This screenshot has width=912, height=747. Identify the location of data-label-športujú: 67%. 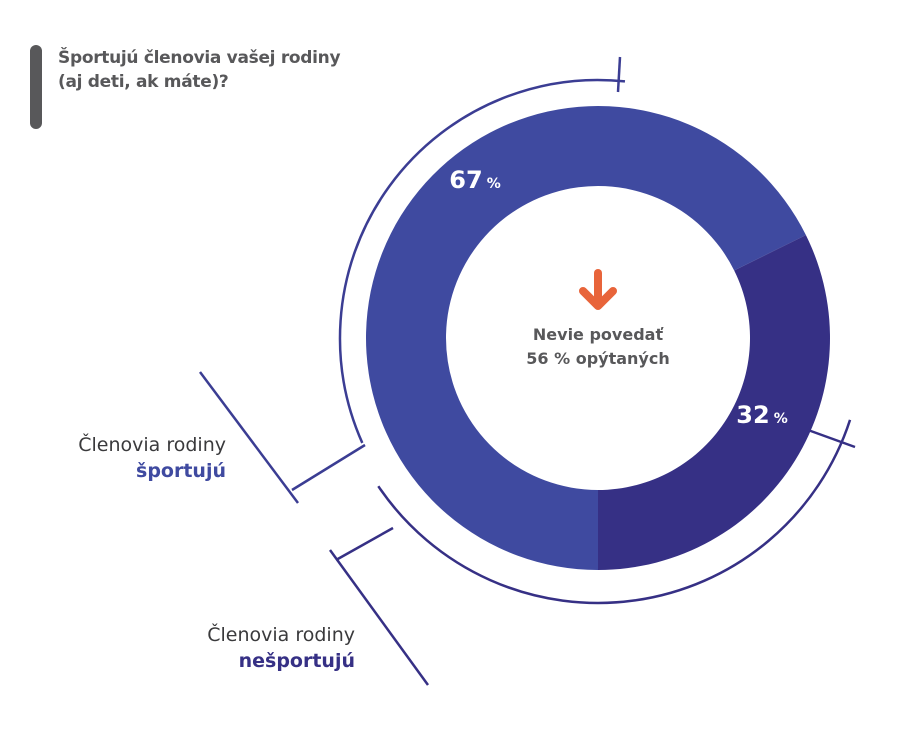
(474, 180).